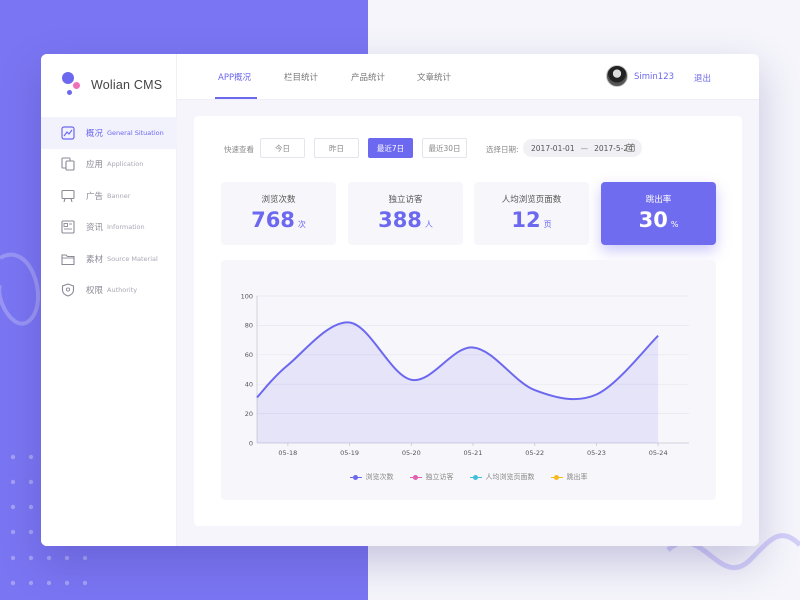  Describe the element at coordinates (674, 224) in the screenshot. I see `stat-unit: %` at that location.